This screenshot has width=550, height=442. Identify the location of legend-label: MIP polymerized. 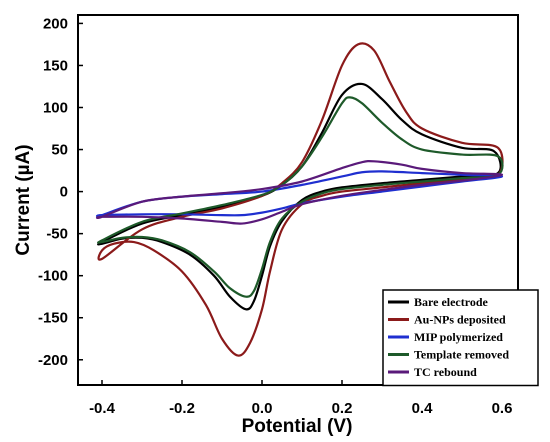
(458, 337).